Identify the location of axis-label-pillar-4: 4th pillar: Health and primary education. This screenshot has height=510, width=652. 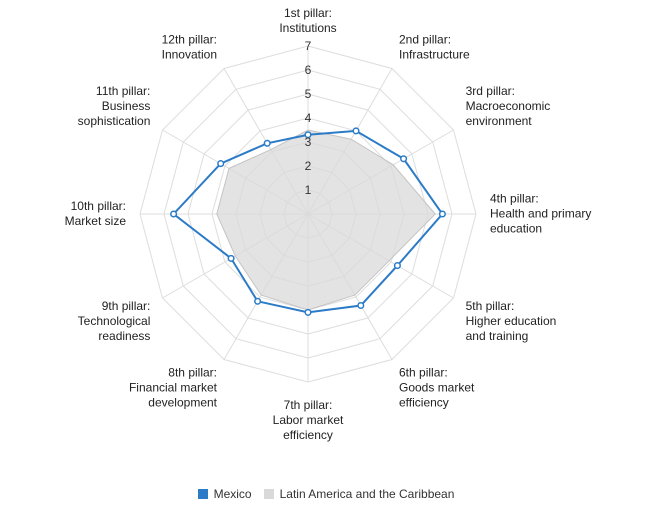
(540, 214).